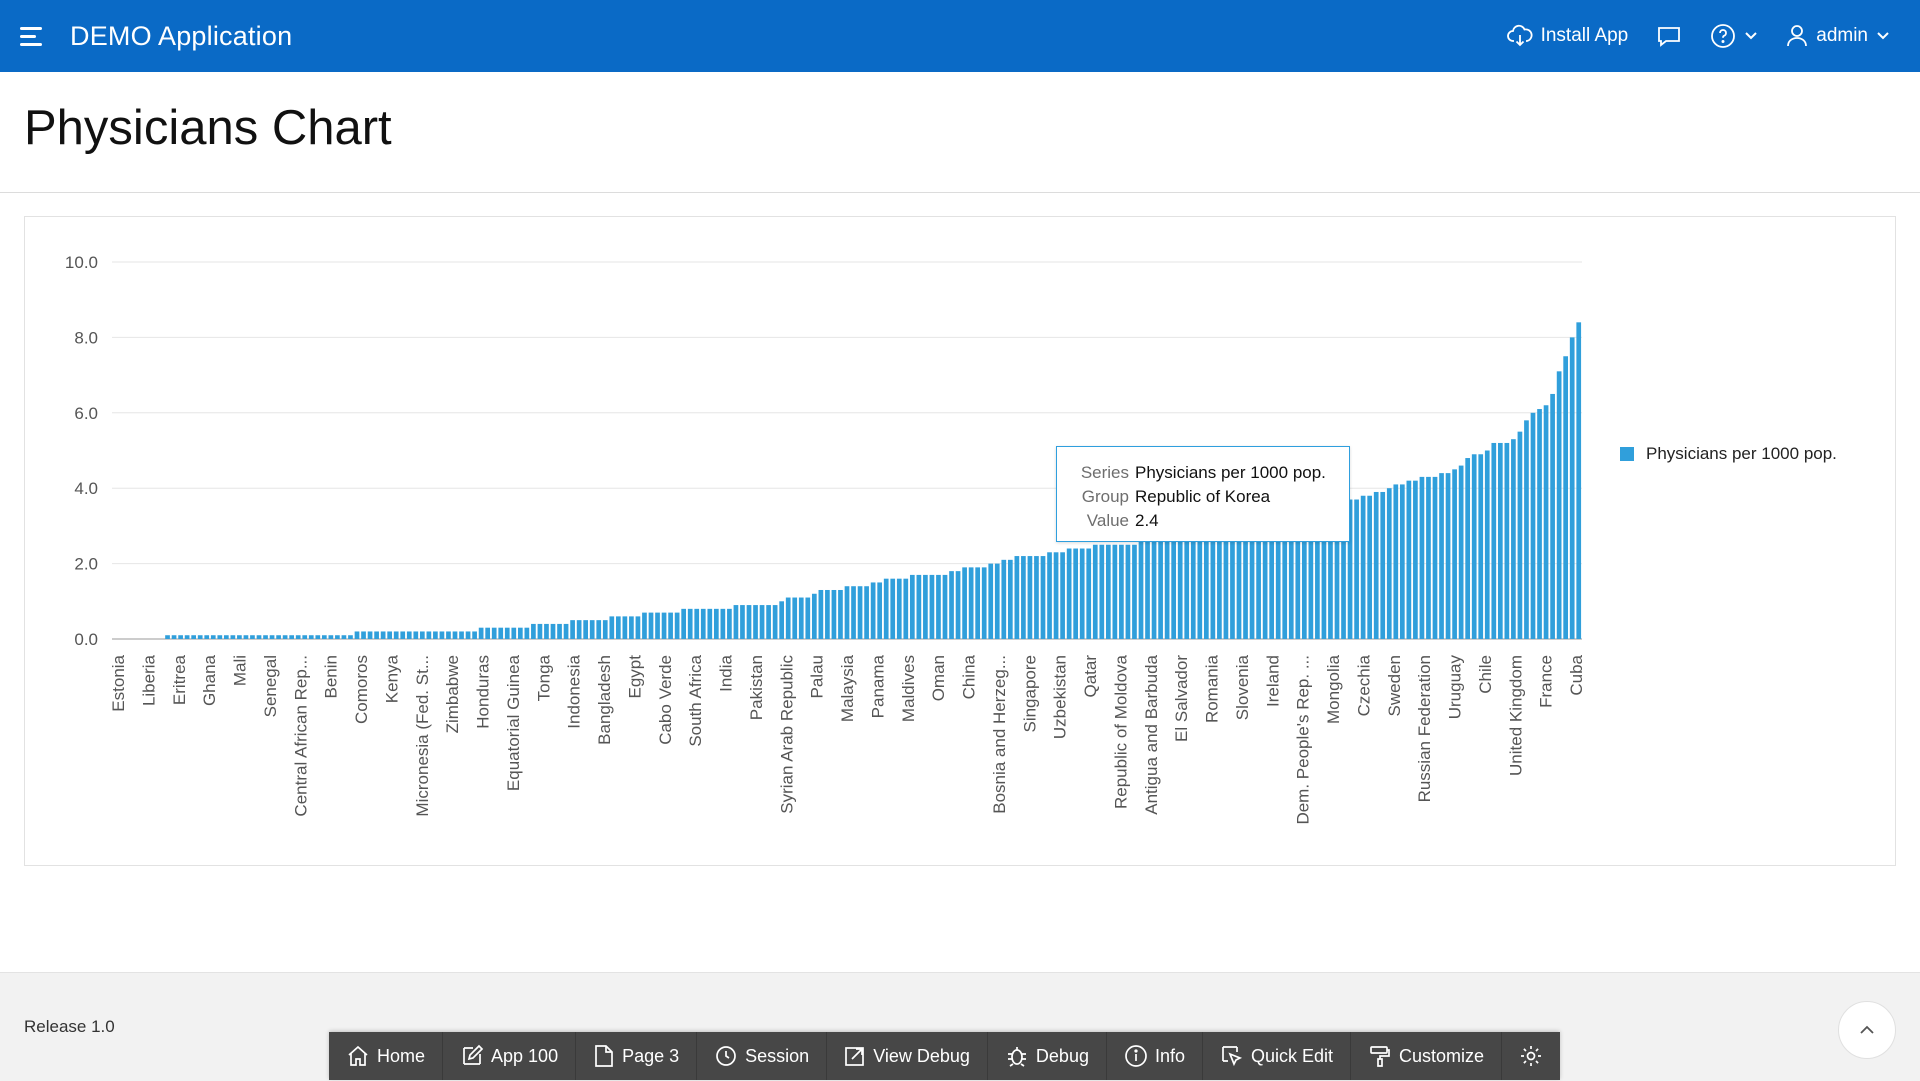 Image resolution: width=1920 pixels, height=1081 pixels. Describe the element at coordinates (510, 1056) in the screenshot. I see `dev-app-button: App 100` at that location.